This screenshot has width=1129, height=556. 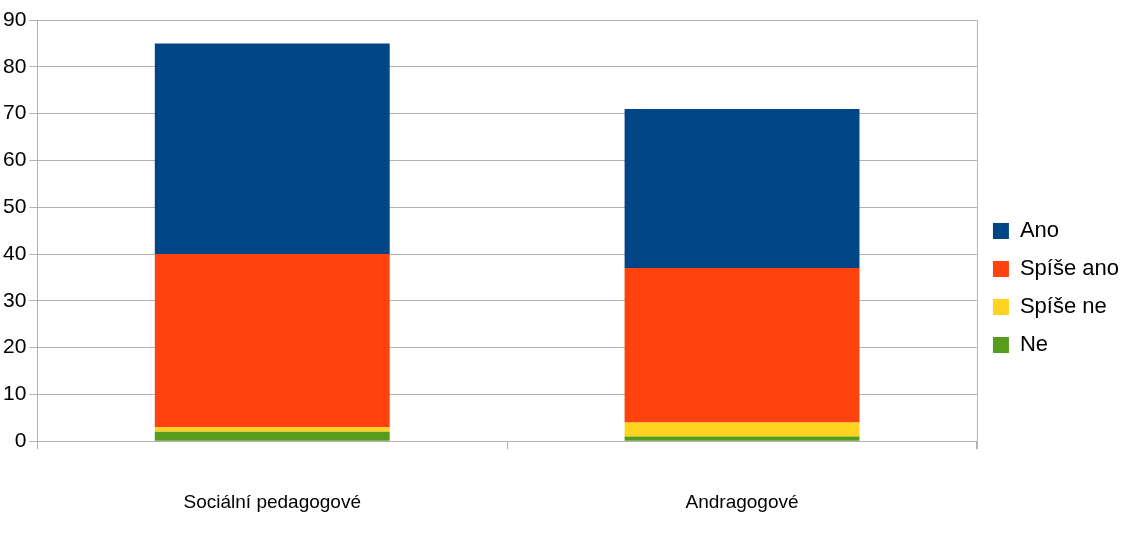 I want to click on y-tick-label: 30, so click(x=15, y=299).